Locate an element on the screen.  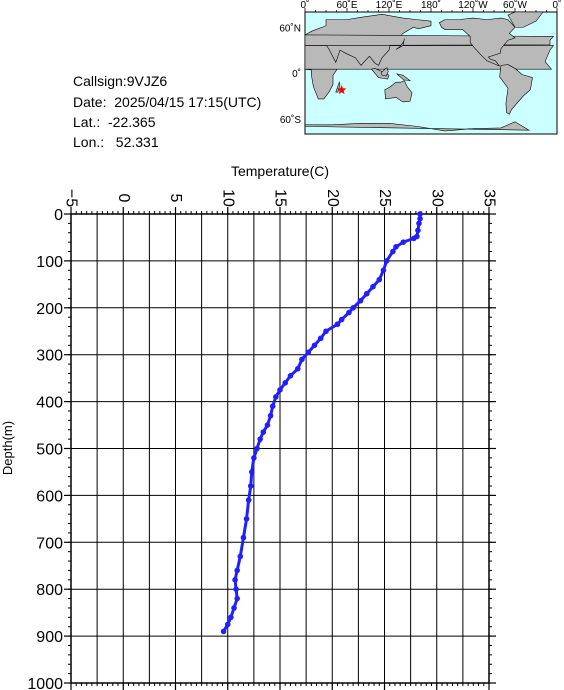
y-tick-label: 200 is located at coordinates (49, 309).